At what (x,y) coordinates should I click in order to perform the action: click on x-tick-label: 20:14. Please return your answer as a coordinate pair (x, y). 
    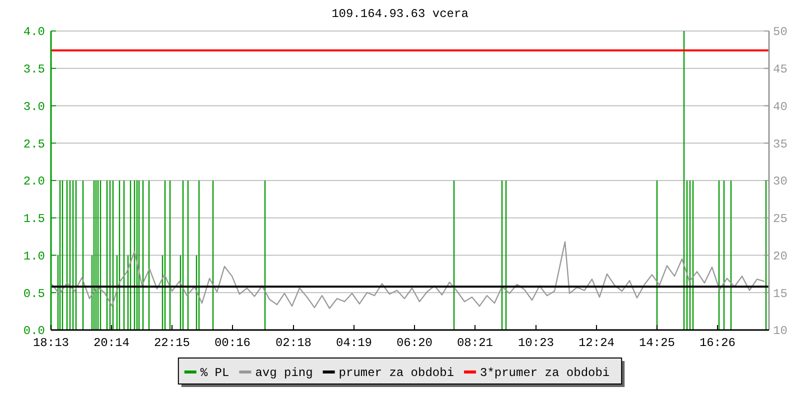
    Looking at the image, I should click on (111, 343).